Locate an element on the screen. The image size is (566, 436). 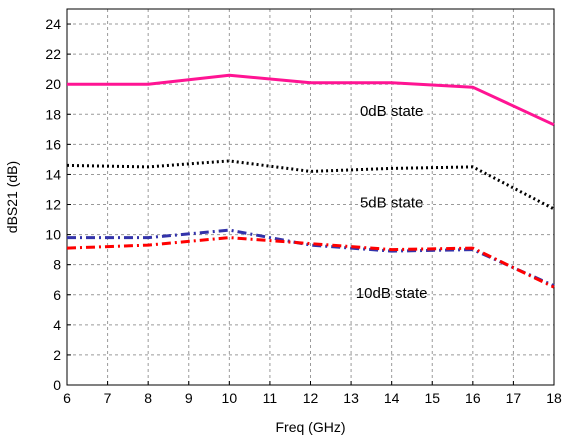
x-tick-label: 17 is located at coordinates (514, 398).